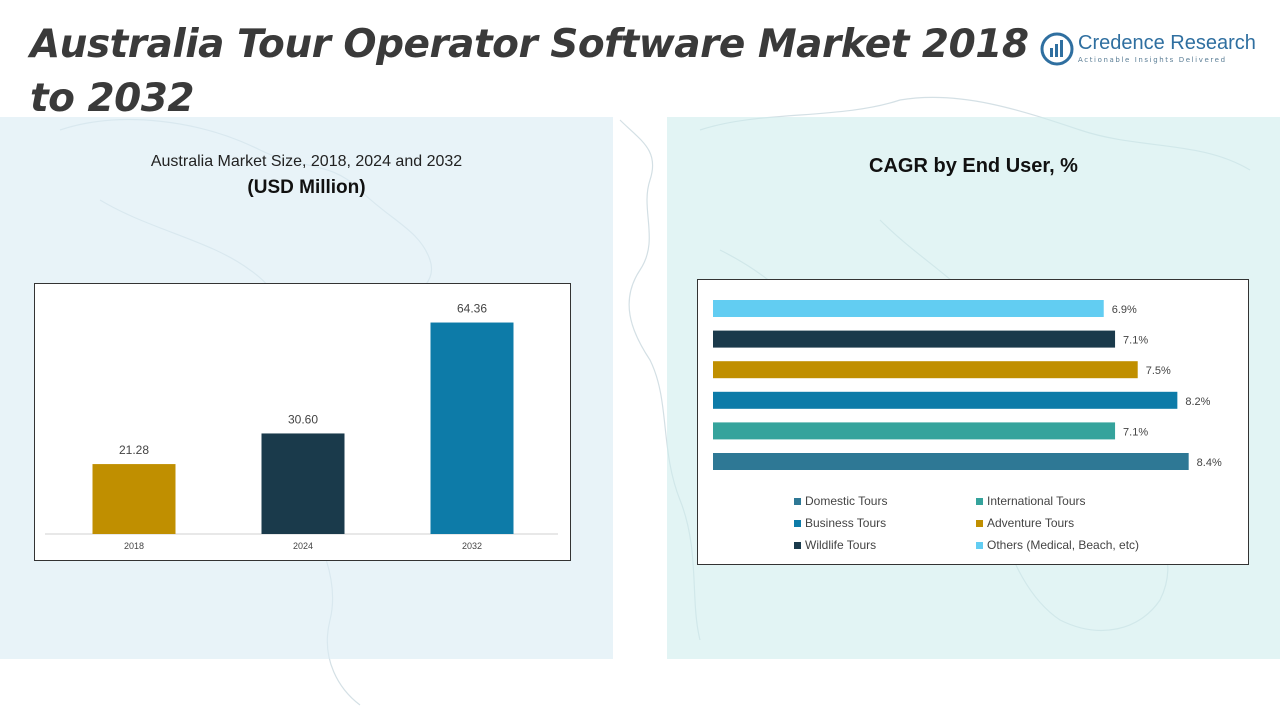 The width and height of the screenshot is (1280, 720). Describe the element at coordinates (951, 461) in the screenshot. I see `hbar-domestic-tours` at that location.